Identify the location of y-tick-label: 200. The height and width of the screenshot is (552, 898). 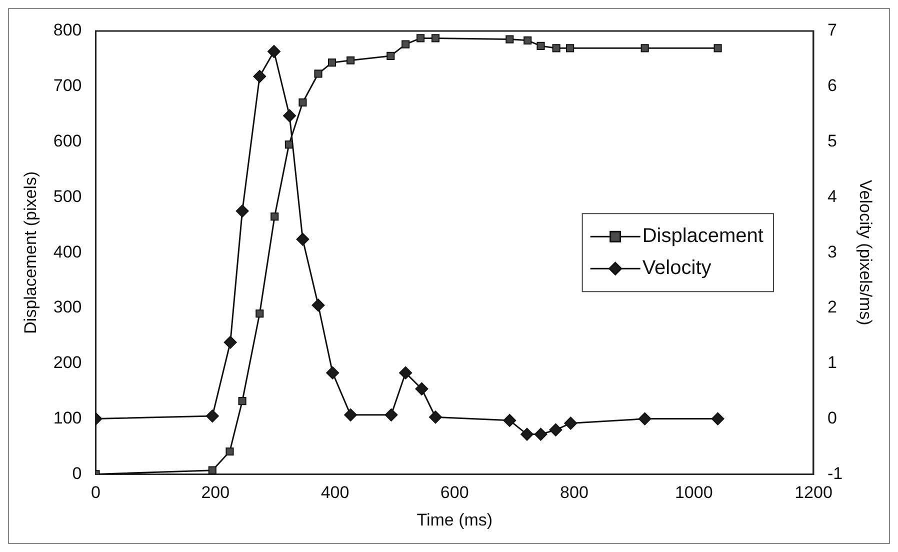
(67, 362).